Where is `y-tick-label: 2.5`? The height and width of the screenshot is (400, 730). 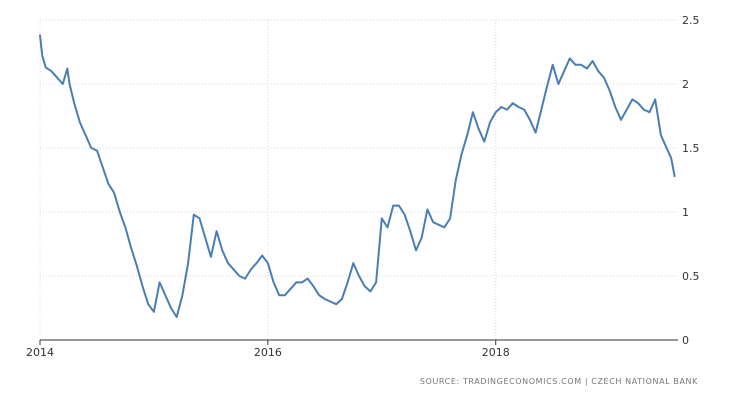 y-tick-label: 2.5 is located at coordinates (691, 20).